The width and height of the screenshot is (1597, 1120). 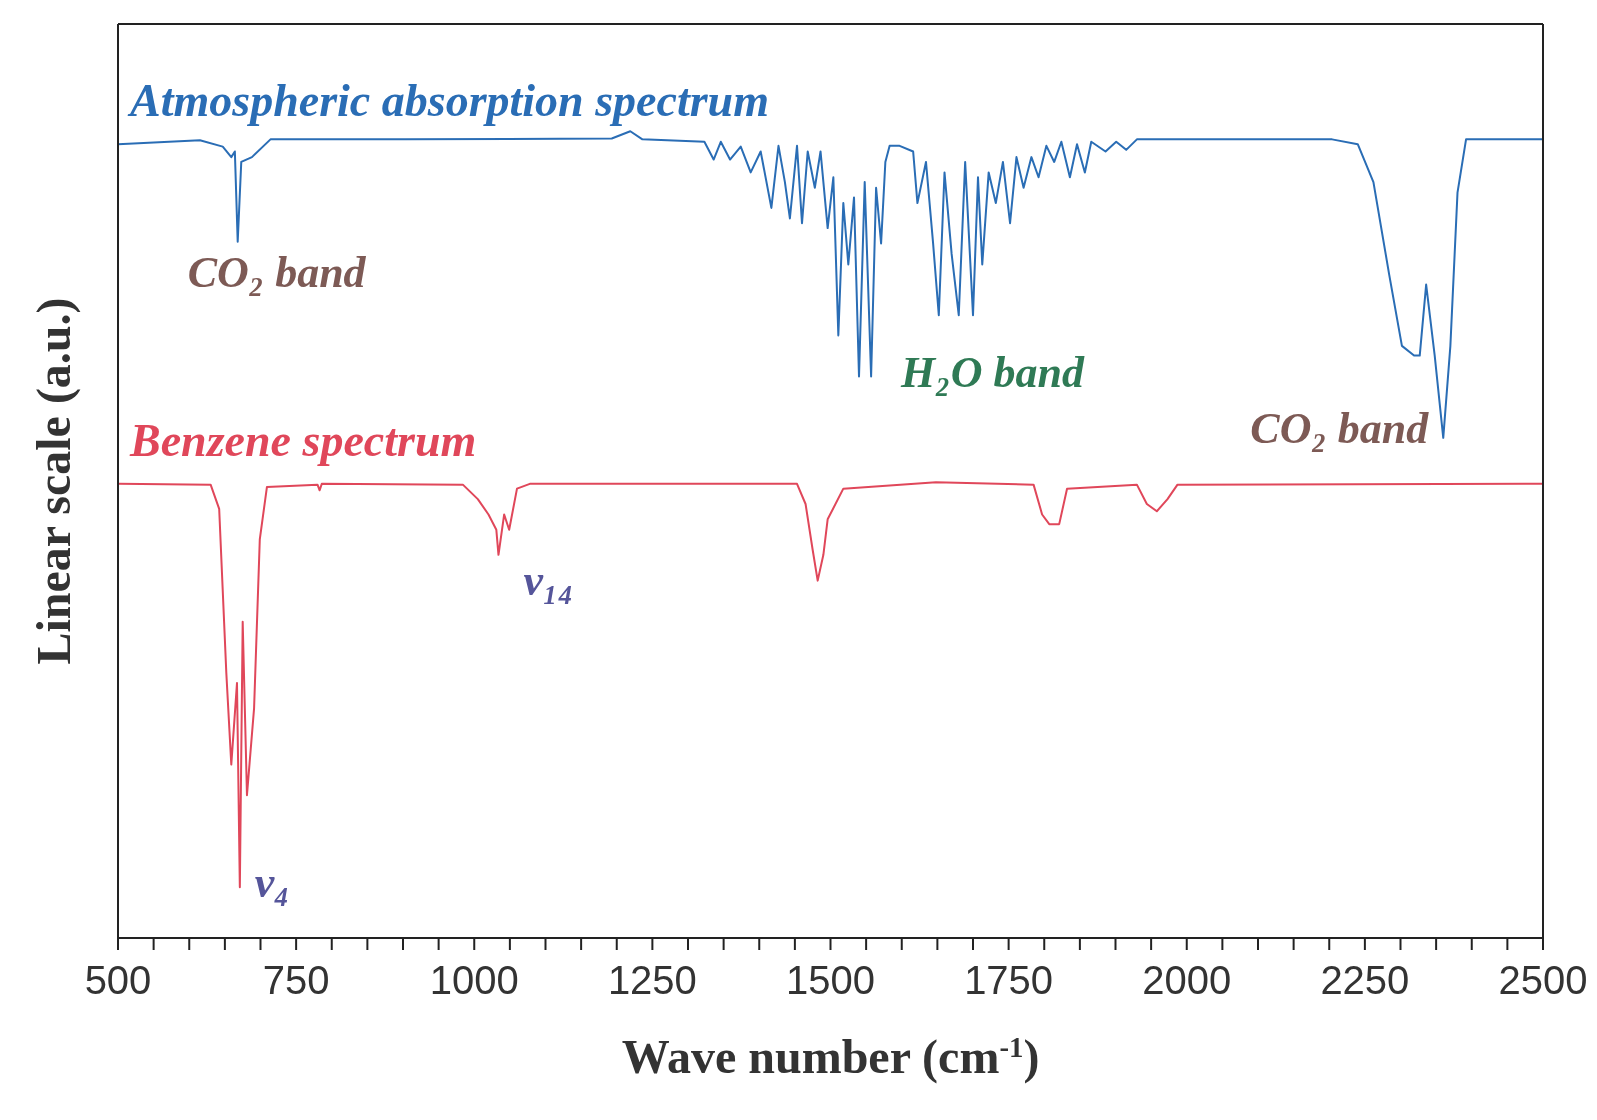 What do you see at coordinates (1187, 980) in the screenshot?
I see `x-tick-label: 2000` at bounding box center [1187, 980].